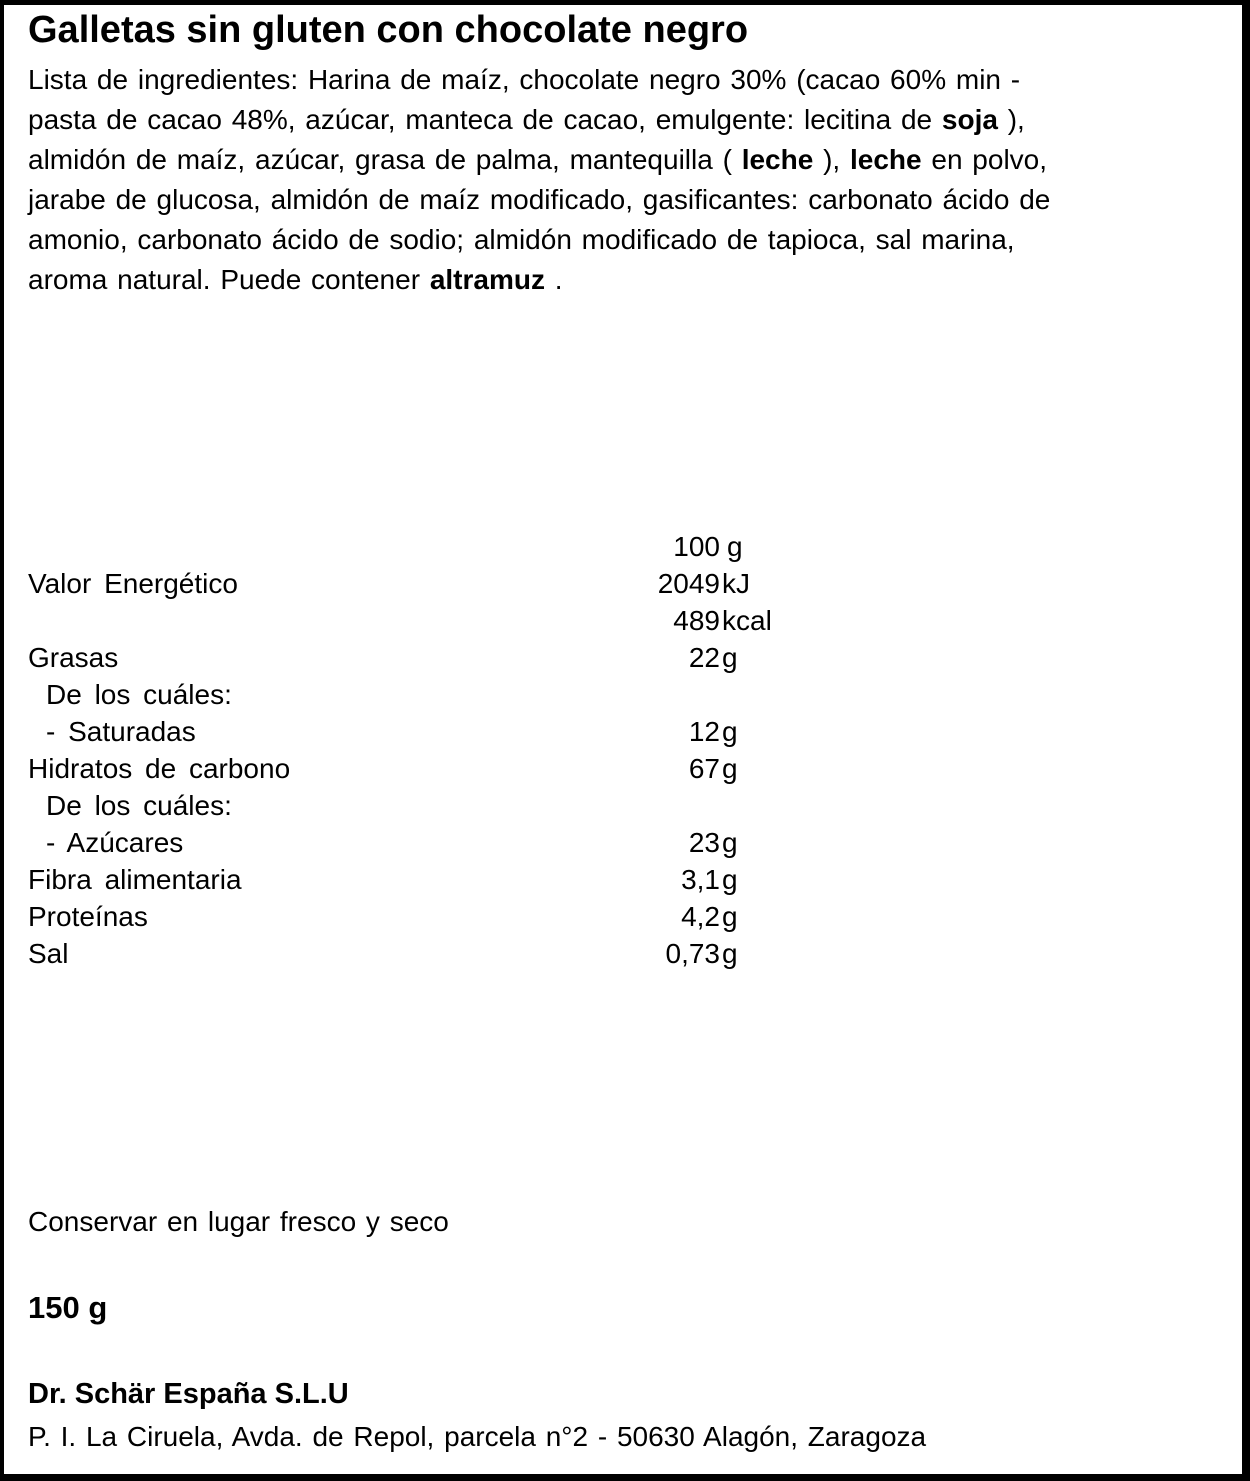  Describe the element at coordinates (621, 953) in the screenshot. I see `nutrition-row: Sal 0,73 g` at that location.